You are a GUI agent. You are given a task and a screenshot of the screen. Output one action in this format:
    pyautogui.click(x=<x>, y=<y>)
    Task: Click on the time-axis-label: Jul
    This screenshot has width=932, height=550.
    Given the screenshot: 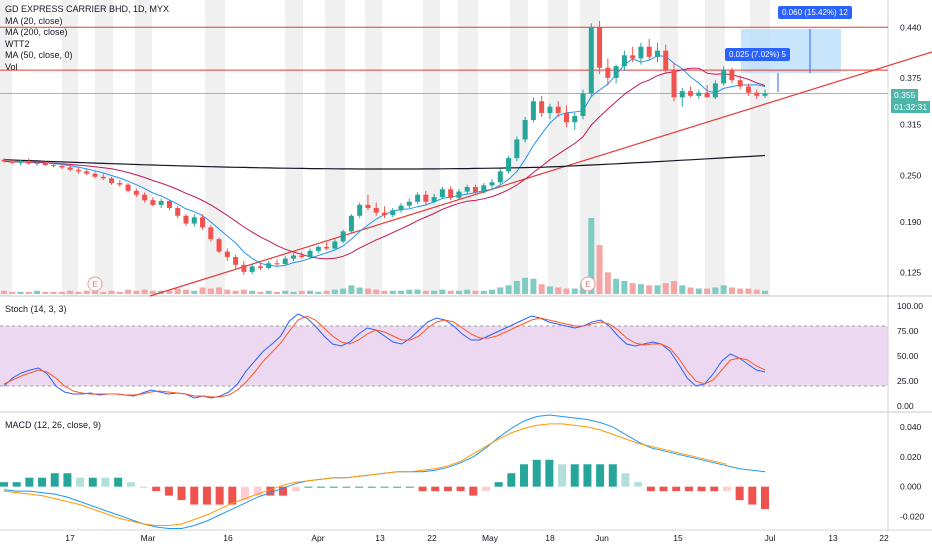 What is the action you would take?
    pyautogui.click(x=770, y=538)
    